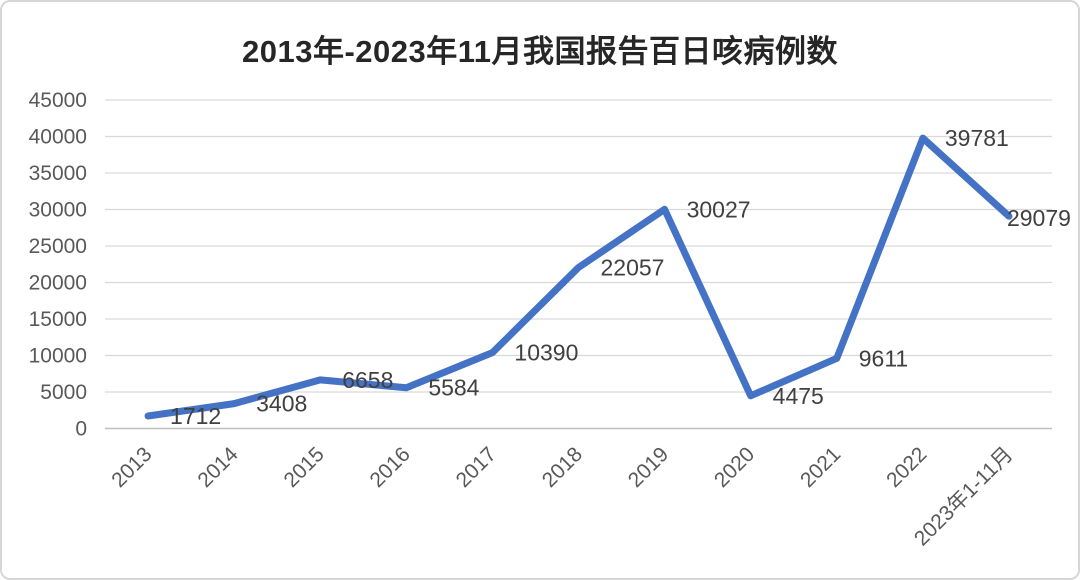 This screenshot has height=580, width=1080. I want to click on chart-title: 2013年-2023年11月我国报告百日咳病例数, so click(540, 51).